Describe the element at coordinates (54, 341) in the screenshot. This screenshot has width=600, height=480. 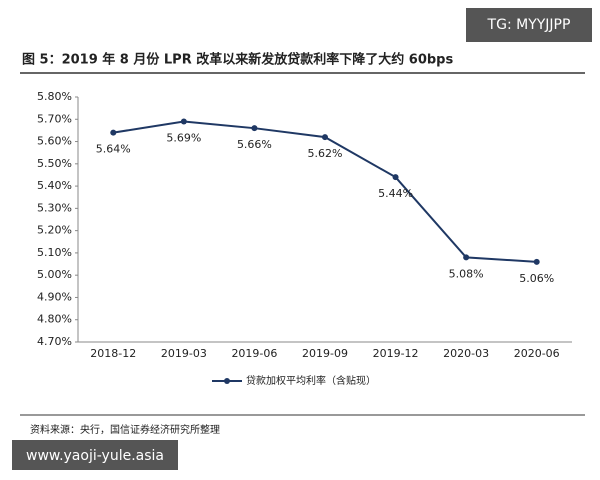
I see `y-tick-label: 4.70%` at that location.